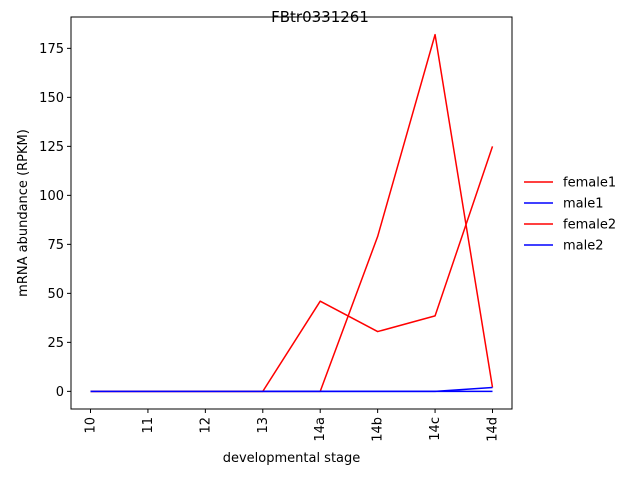 This screenshot has height=480, width=640. Describe the element at coordinates (263, 425) in the screenshot. I see `x-tick-label: 13` at that location.